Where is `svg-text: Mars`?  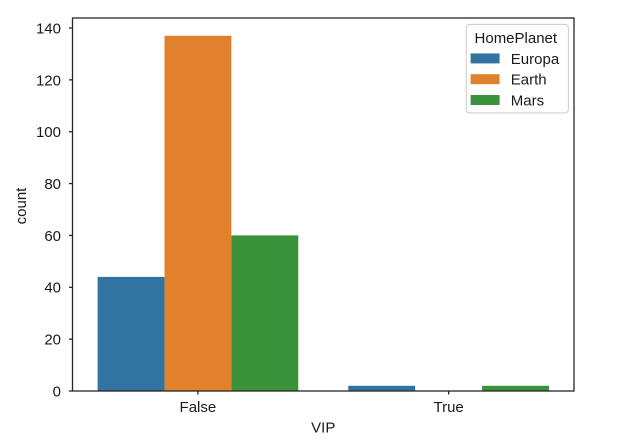
svg-text: Mars is located at coordinates (527, 101).